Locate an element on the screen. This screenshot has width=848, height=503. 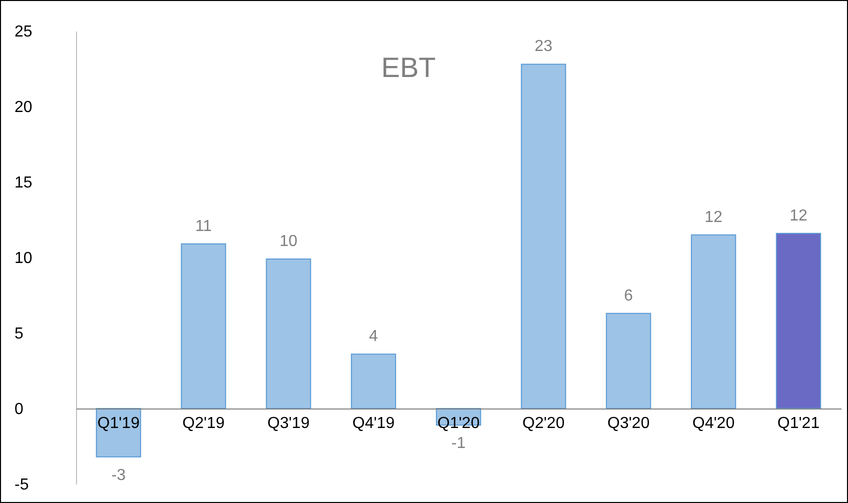
y-tick-label: -5 is located at coordinates (21, 485).